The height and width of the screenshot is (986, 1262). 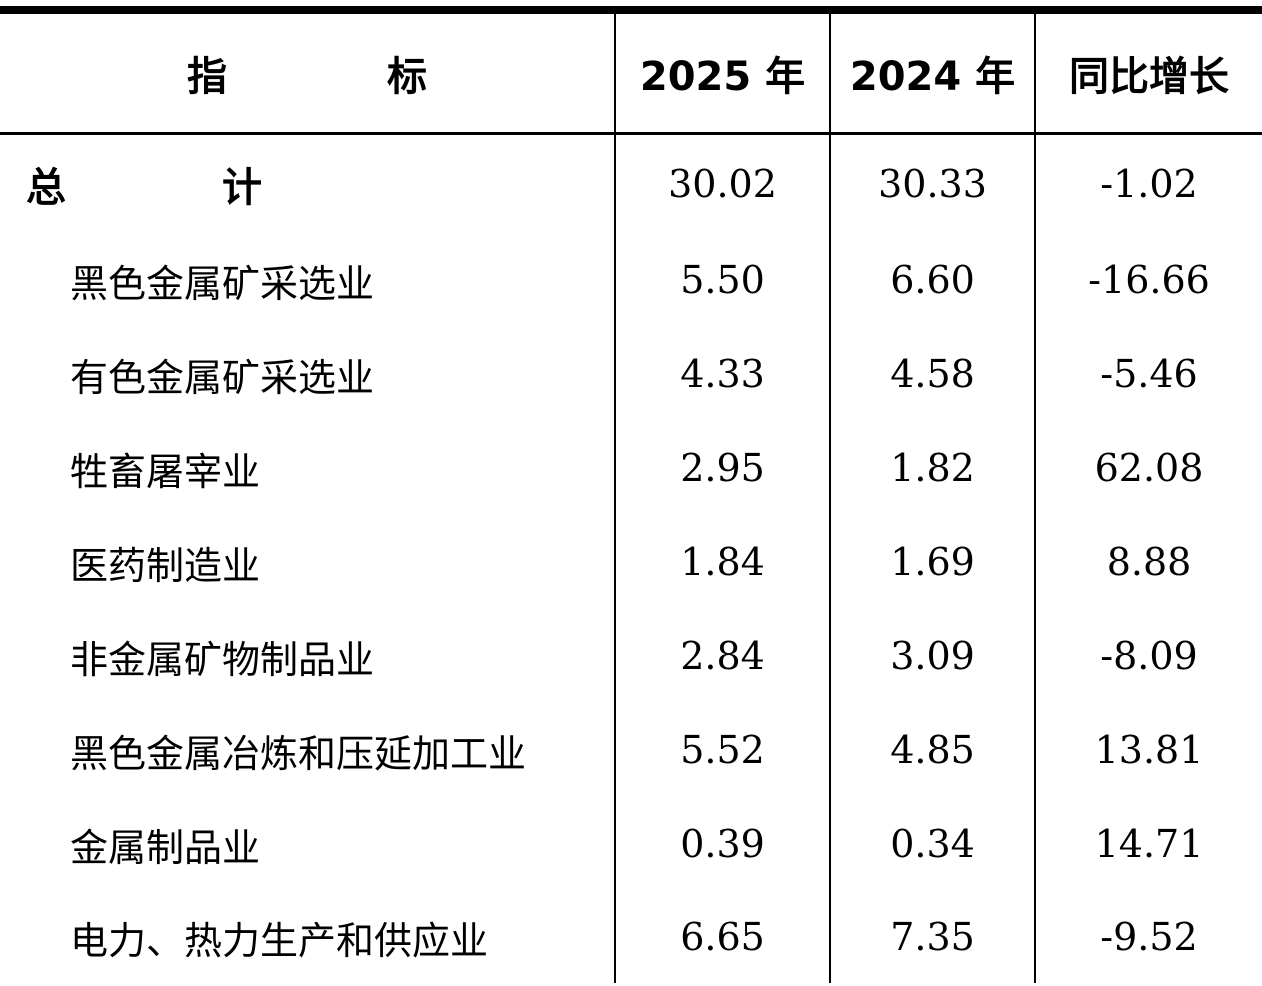 I want to click on row-value-2024: 6.60, so click(x=932, y=280).